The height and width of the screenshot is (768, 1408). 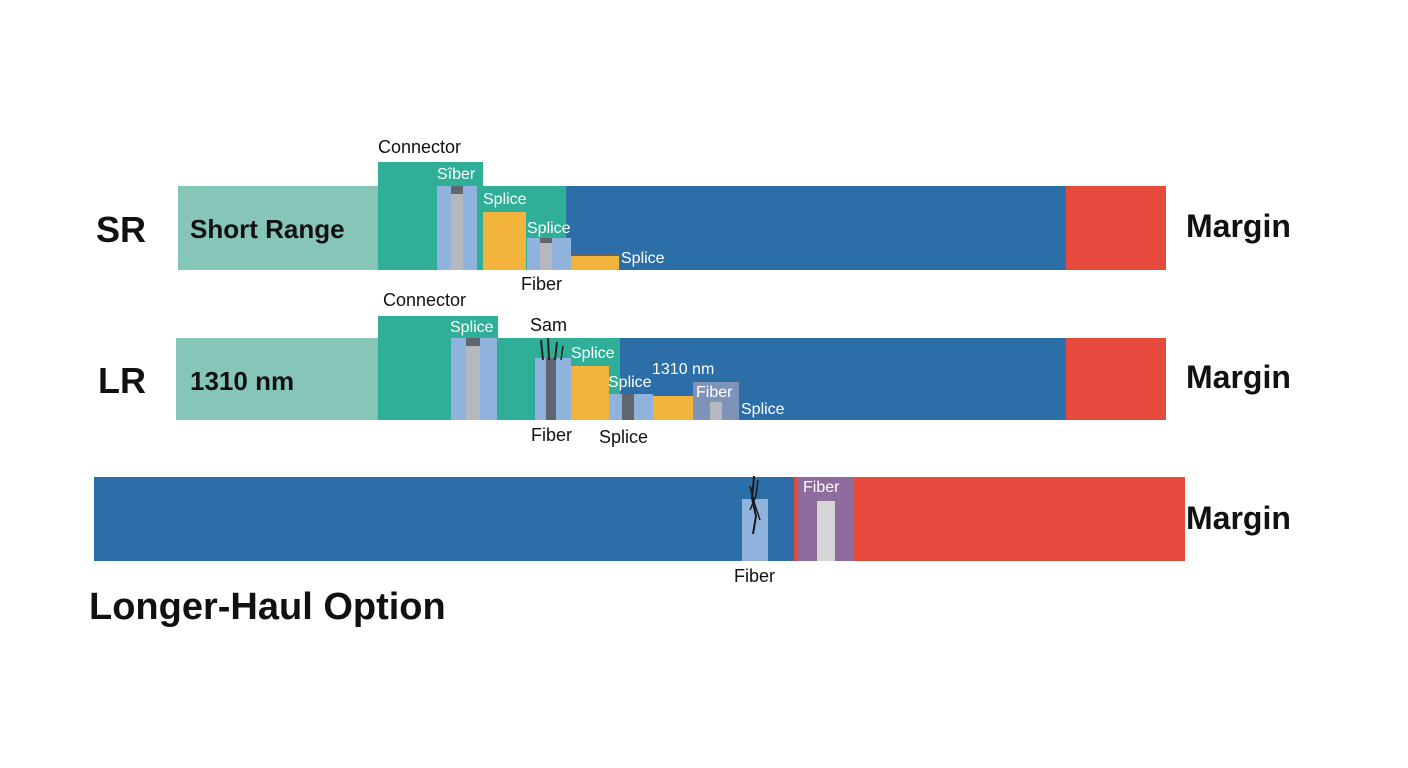 I want to click on longhaul-fiber-below-label: Fiber, so click(x=755, y=576).